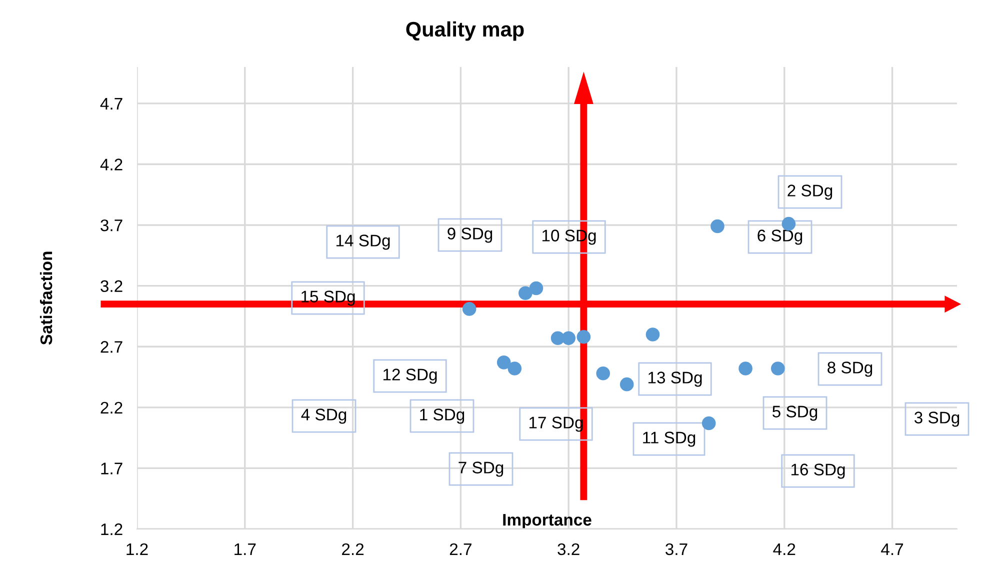 Image resolution: width=984 pixels, height=573 pixels. Describe the element at coordinates (818, 471) in the screenshot. I see `annotation: 16 SDg` at that location.